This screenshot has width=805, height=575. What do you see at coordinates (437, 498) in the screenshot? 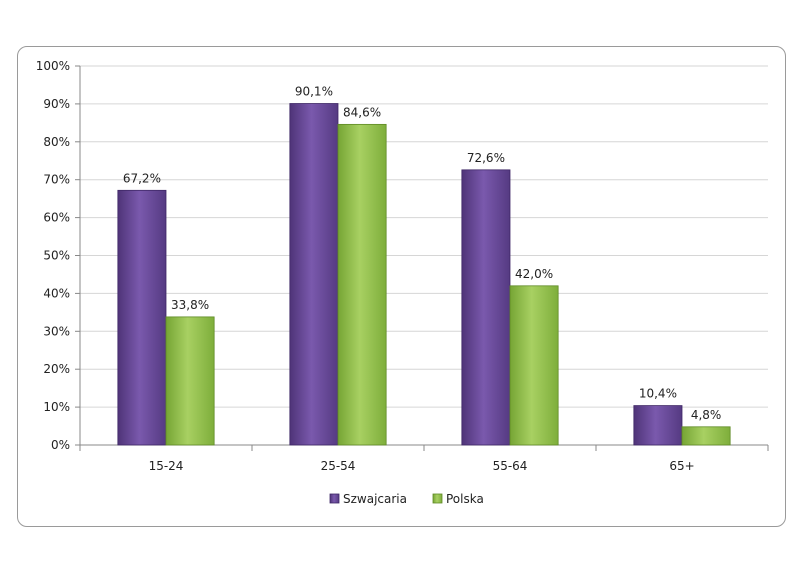
I see `legend-swatch-polska` at bounding box center [437, 498].